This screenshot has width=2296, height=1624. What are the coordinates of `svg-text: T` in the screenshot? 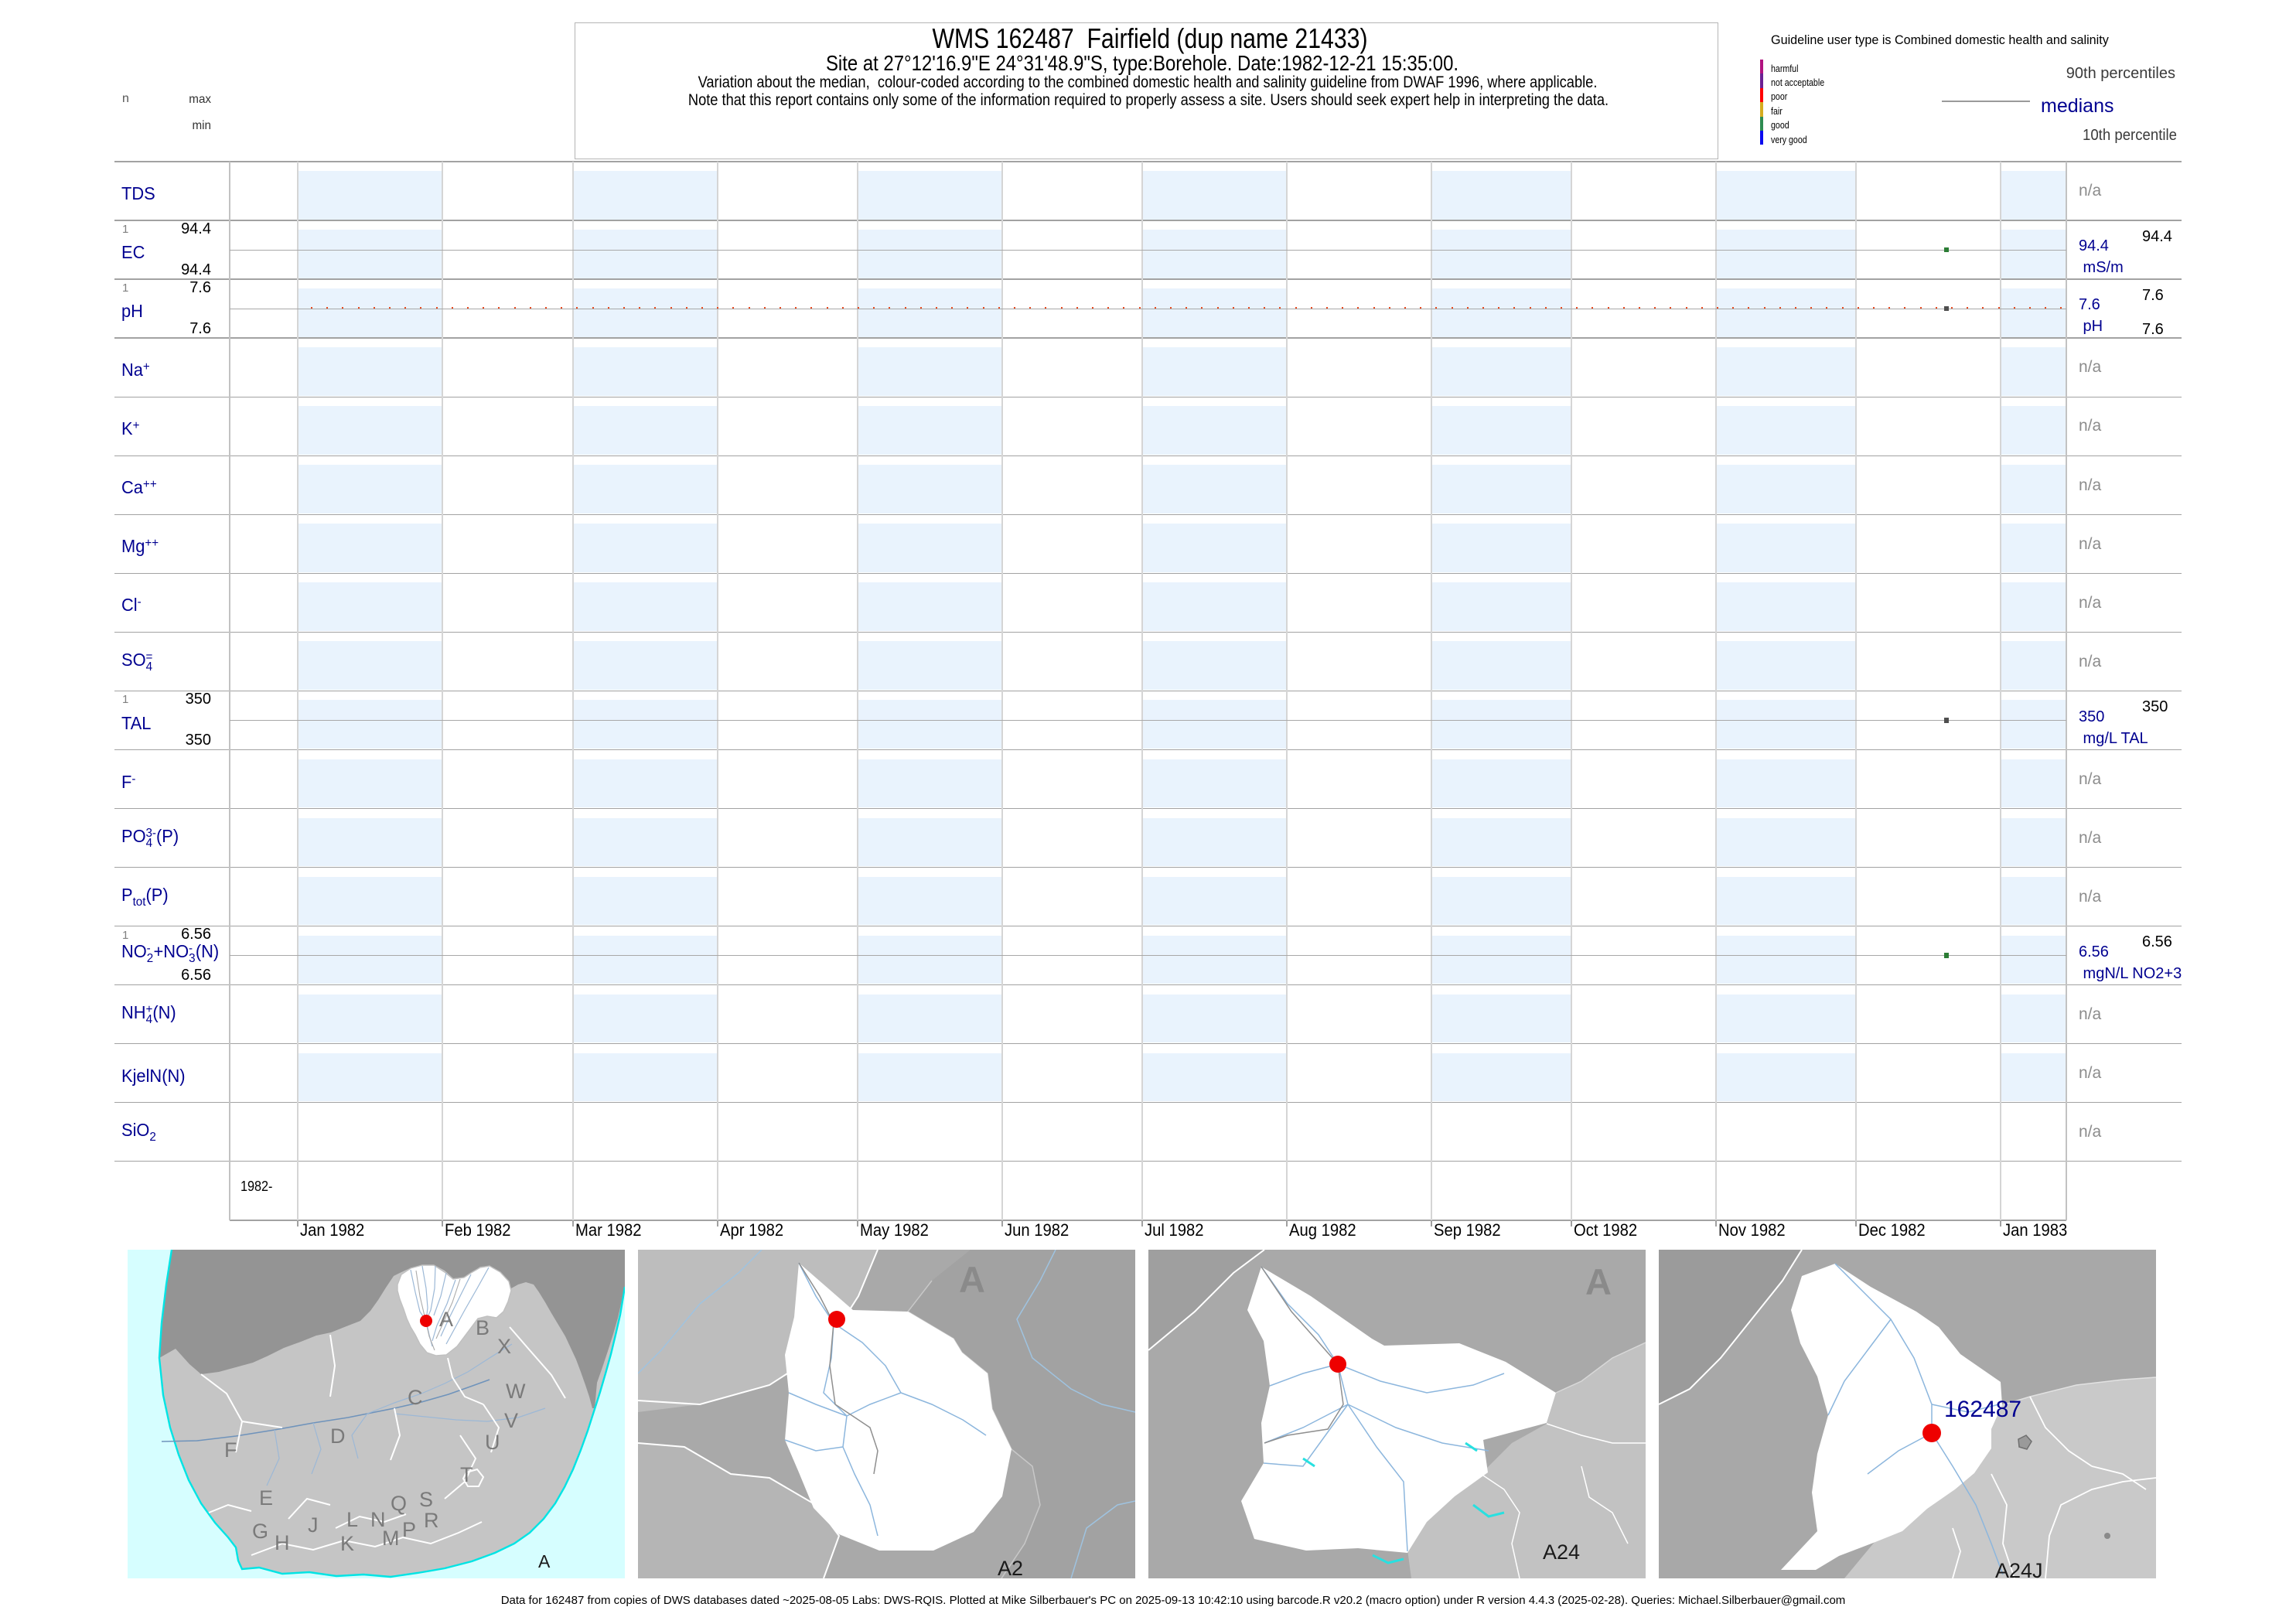 It's located at (466, 1474).